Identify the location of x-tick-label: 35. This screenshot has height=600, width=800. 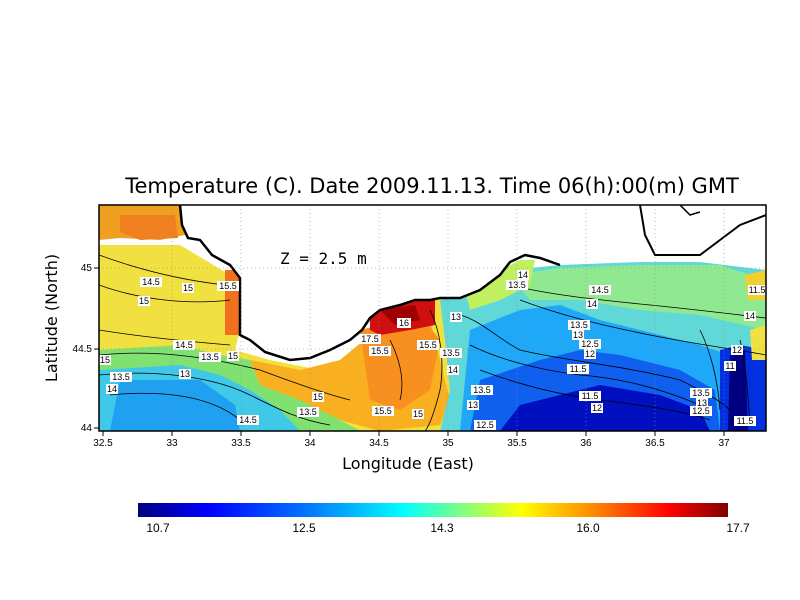
(448, 443).